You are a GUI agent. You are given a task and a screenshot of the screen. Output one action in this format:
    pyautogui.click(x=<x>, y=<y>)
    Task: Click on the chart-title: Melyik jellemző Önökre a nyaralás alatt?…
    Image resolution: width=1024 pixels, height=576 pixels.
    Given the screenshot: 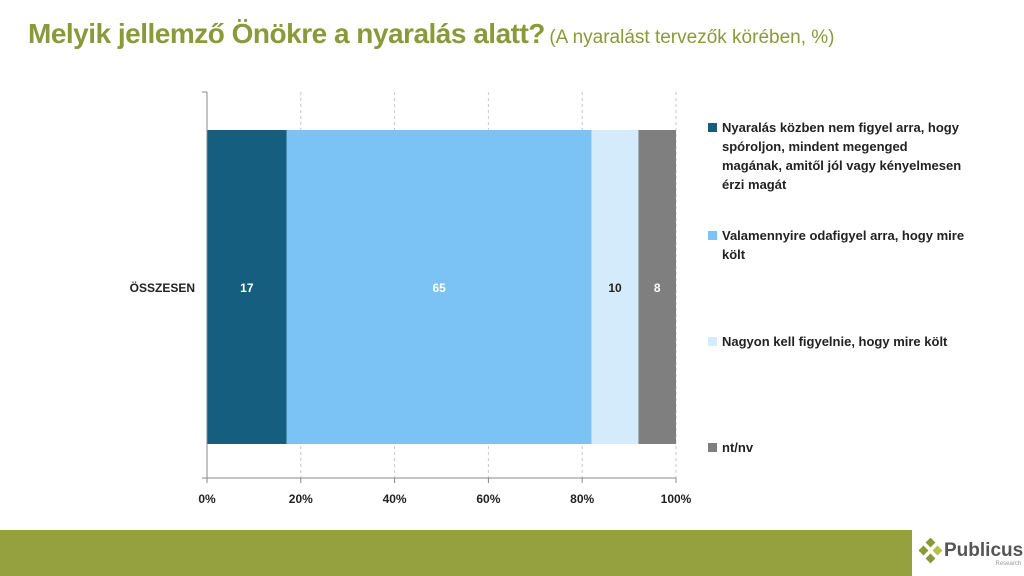 What is the action you would take?
    pyautogui.click(x=431, y=34)
    